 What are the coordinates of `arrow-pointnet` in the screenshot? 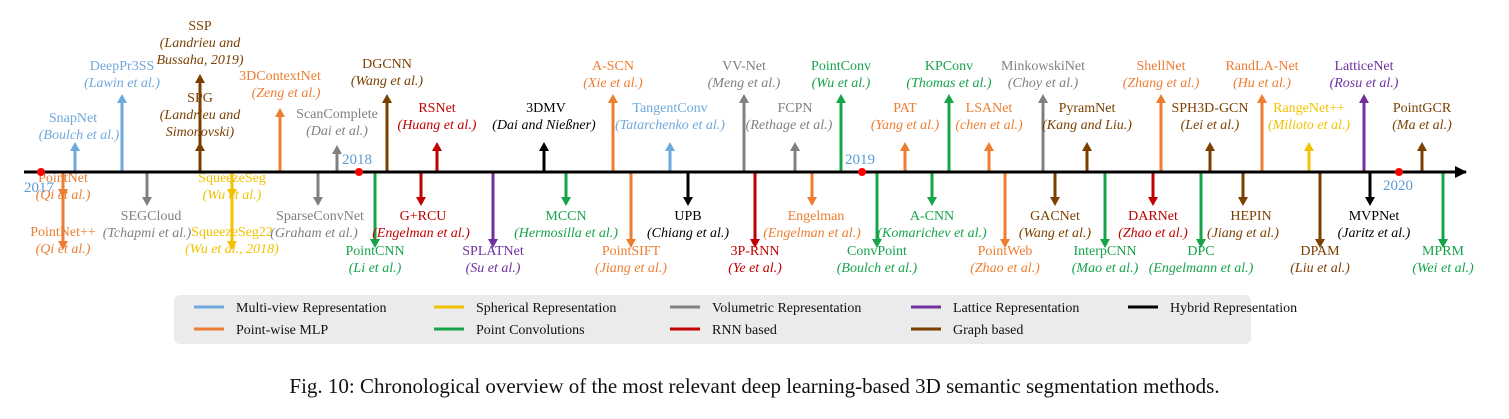 It's located at (63, 211).